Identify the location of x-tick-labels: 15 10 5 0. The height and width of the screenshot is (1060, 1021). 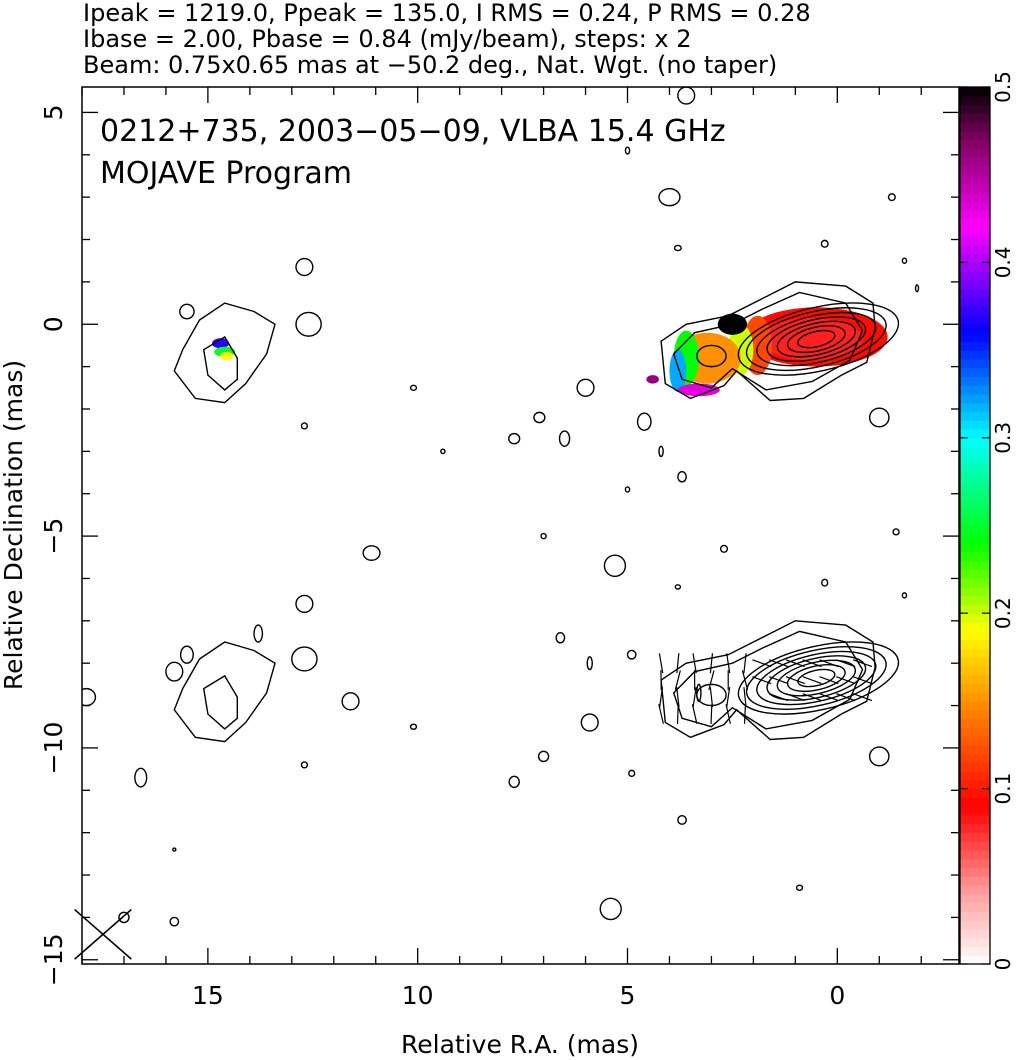
(518, 995).